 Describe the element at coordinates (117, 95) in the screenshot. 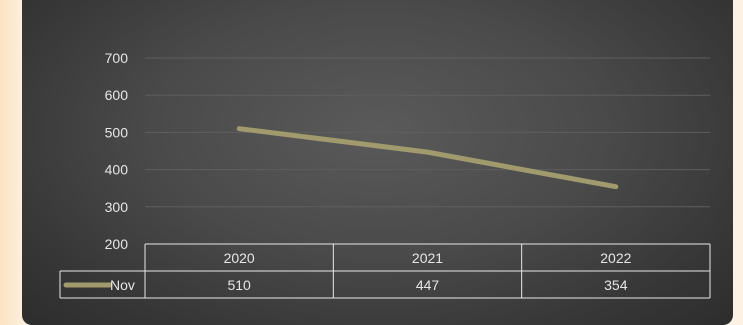

I see `y-tick-label: 600` at that location.